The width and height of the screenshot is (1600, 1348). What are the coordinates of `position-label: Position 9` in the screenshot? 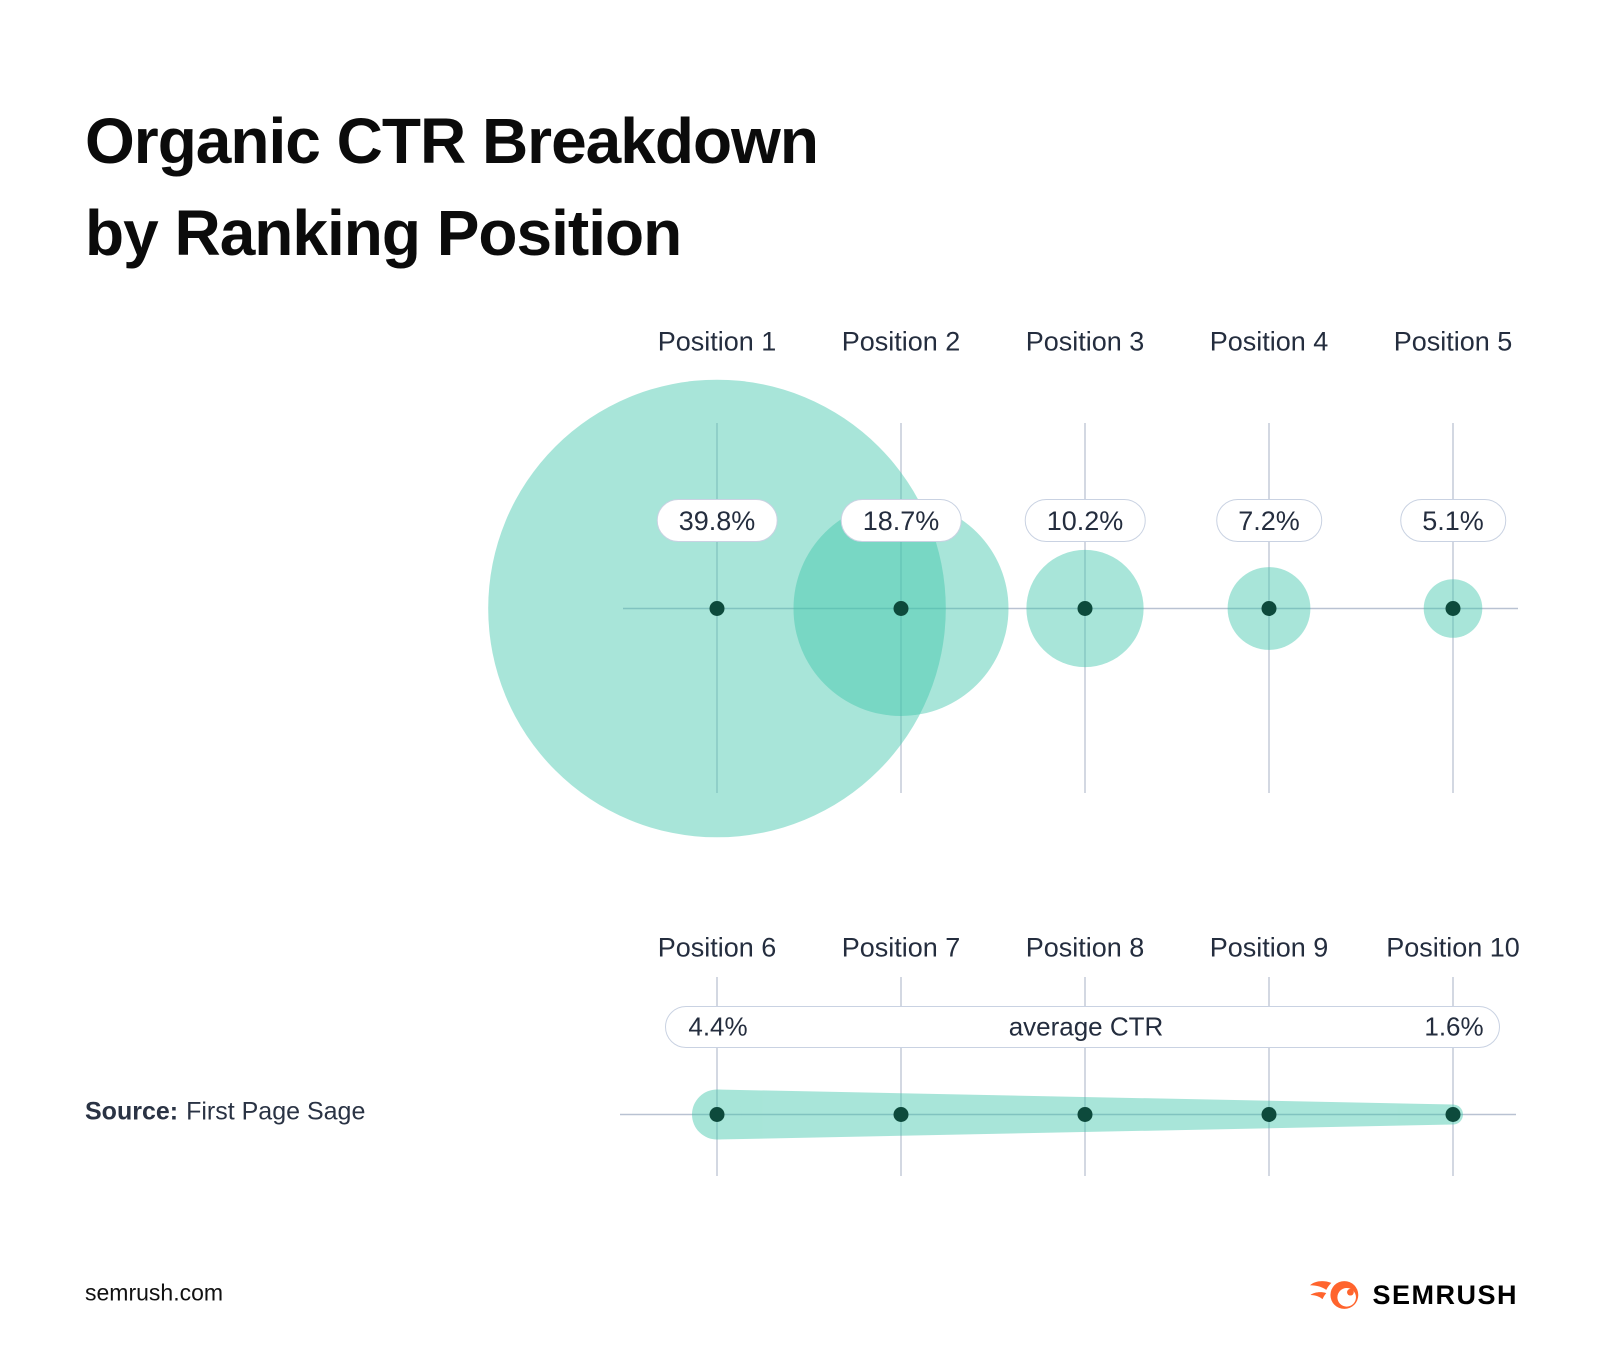 It's located at (1269, 947).